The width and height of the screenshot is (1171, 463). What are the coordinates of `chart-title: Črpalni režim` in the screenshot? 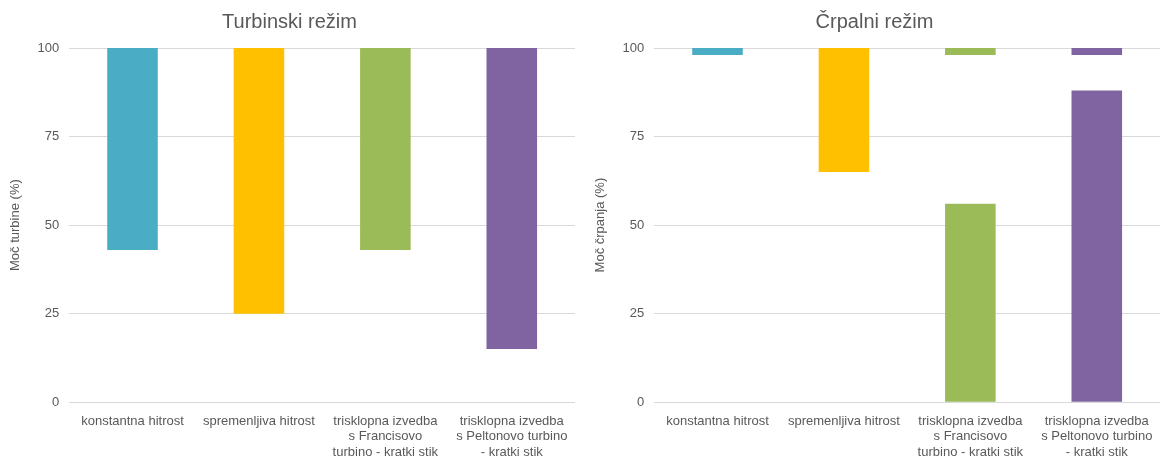 It's located at (874, 20).